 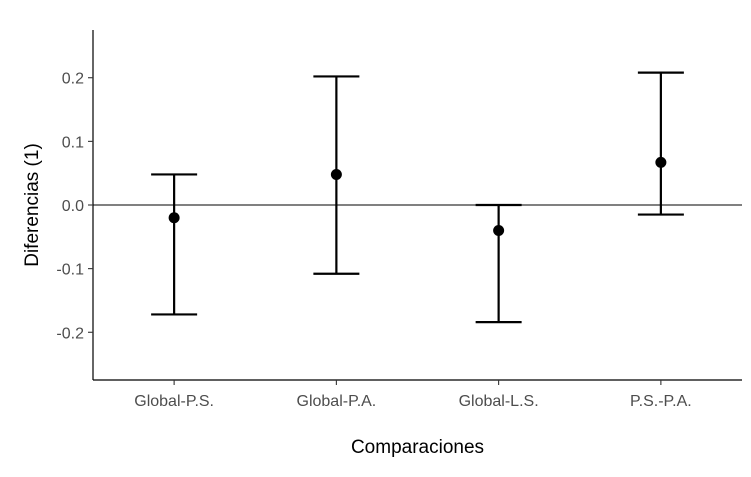 What do you see at coordinates (73, 206) in the screenshot?
I see `y-tick-label: 0.0` at bounding box center [73, 206].